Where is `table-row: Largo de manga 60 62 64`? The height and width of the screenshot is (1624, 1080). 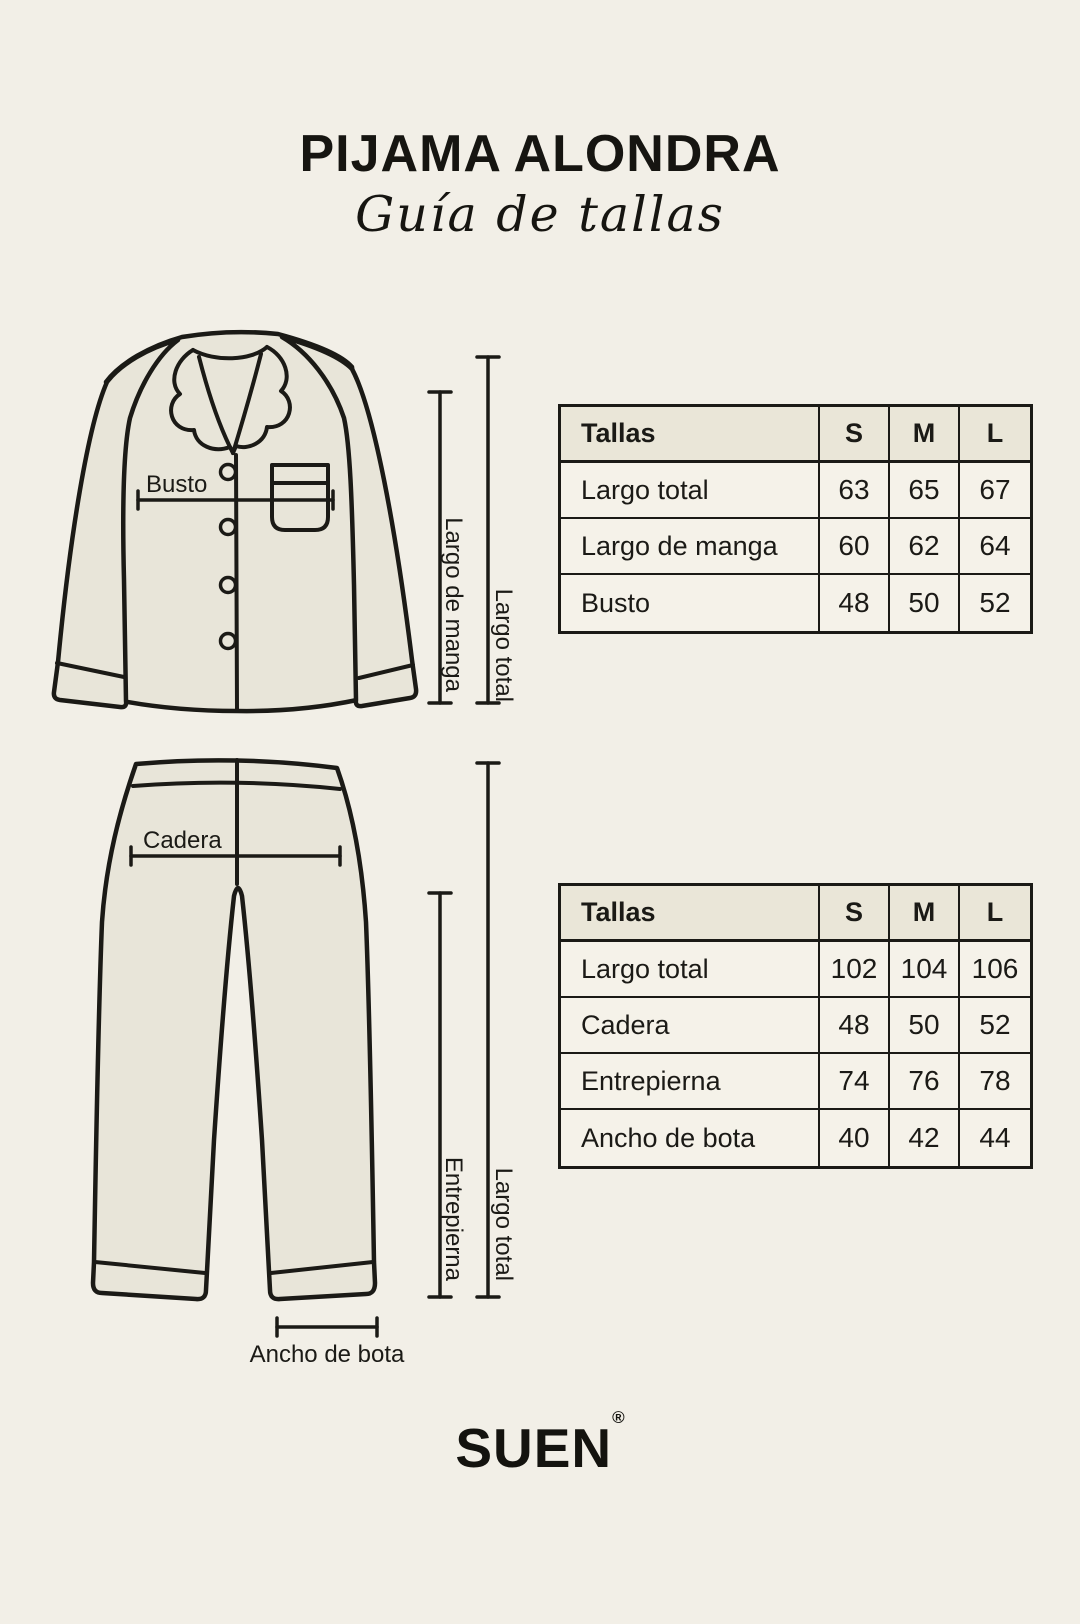 table-row: Largo de manga 60 62 64 is located at coordinates (795, 547).